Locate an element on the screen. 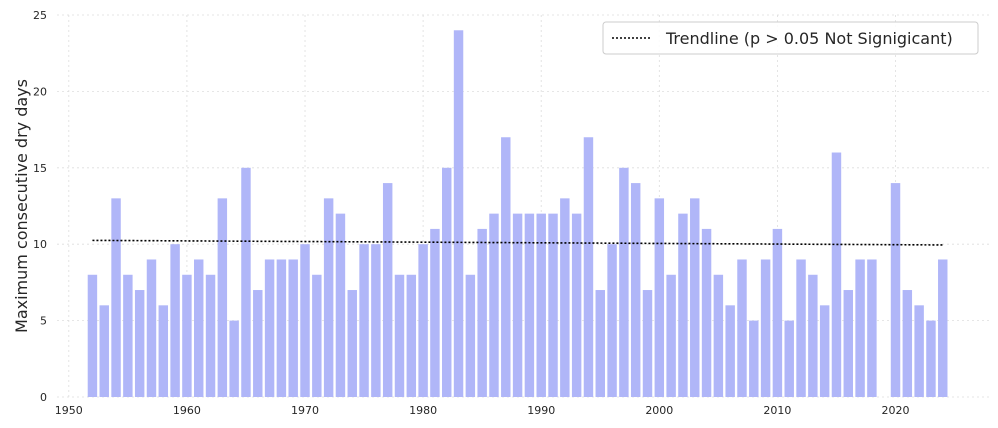 This screenshot has height=428, width=998. bar-1955 is located at coordinates (128, 335).